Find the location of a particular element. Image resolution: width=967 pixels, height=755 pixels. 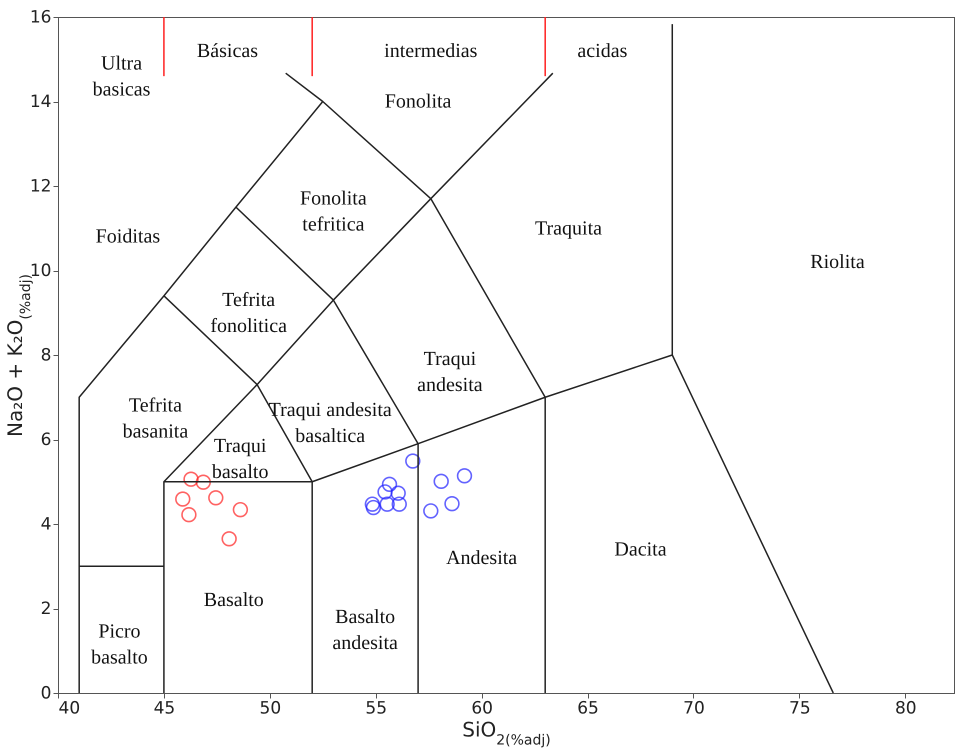

annotation: Traqui andesita is located at coordinates (450, 372).